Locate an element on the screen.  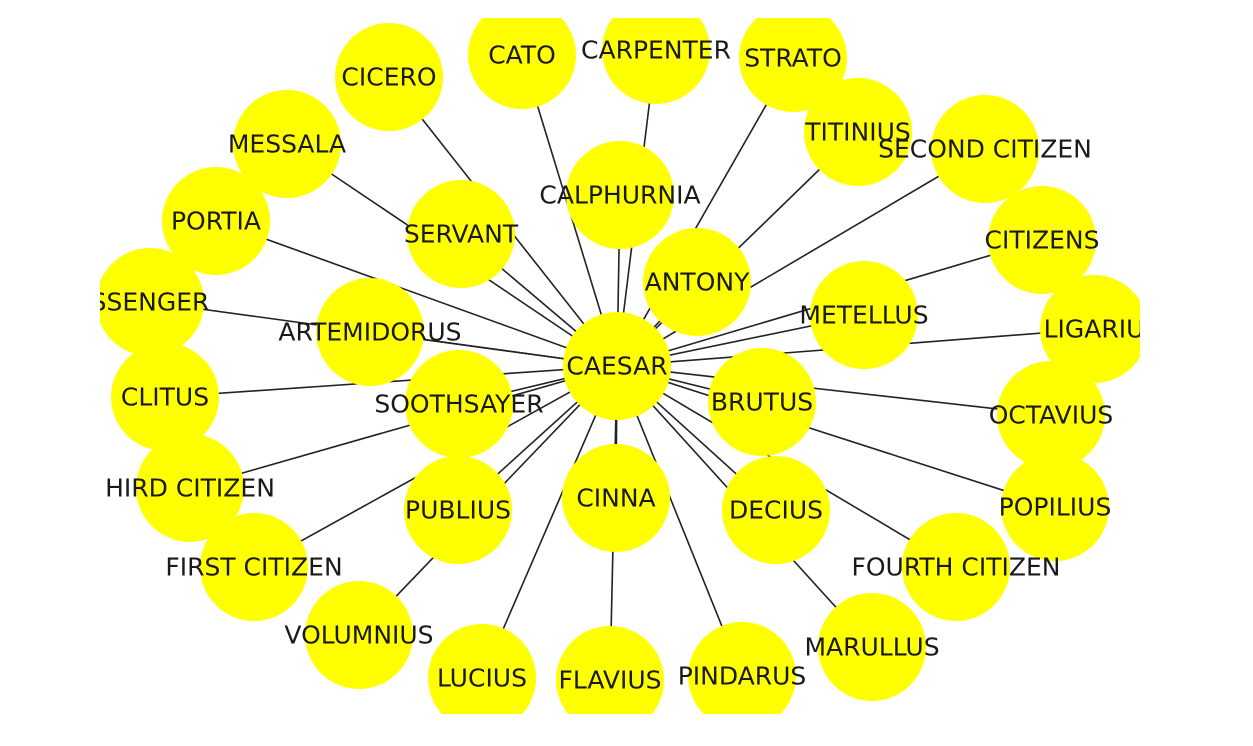
node-label-second-citizen: SECOND CITIZEN is located at coordinates (985, 149).